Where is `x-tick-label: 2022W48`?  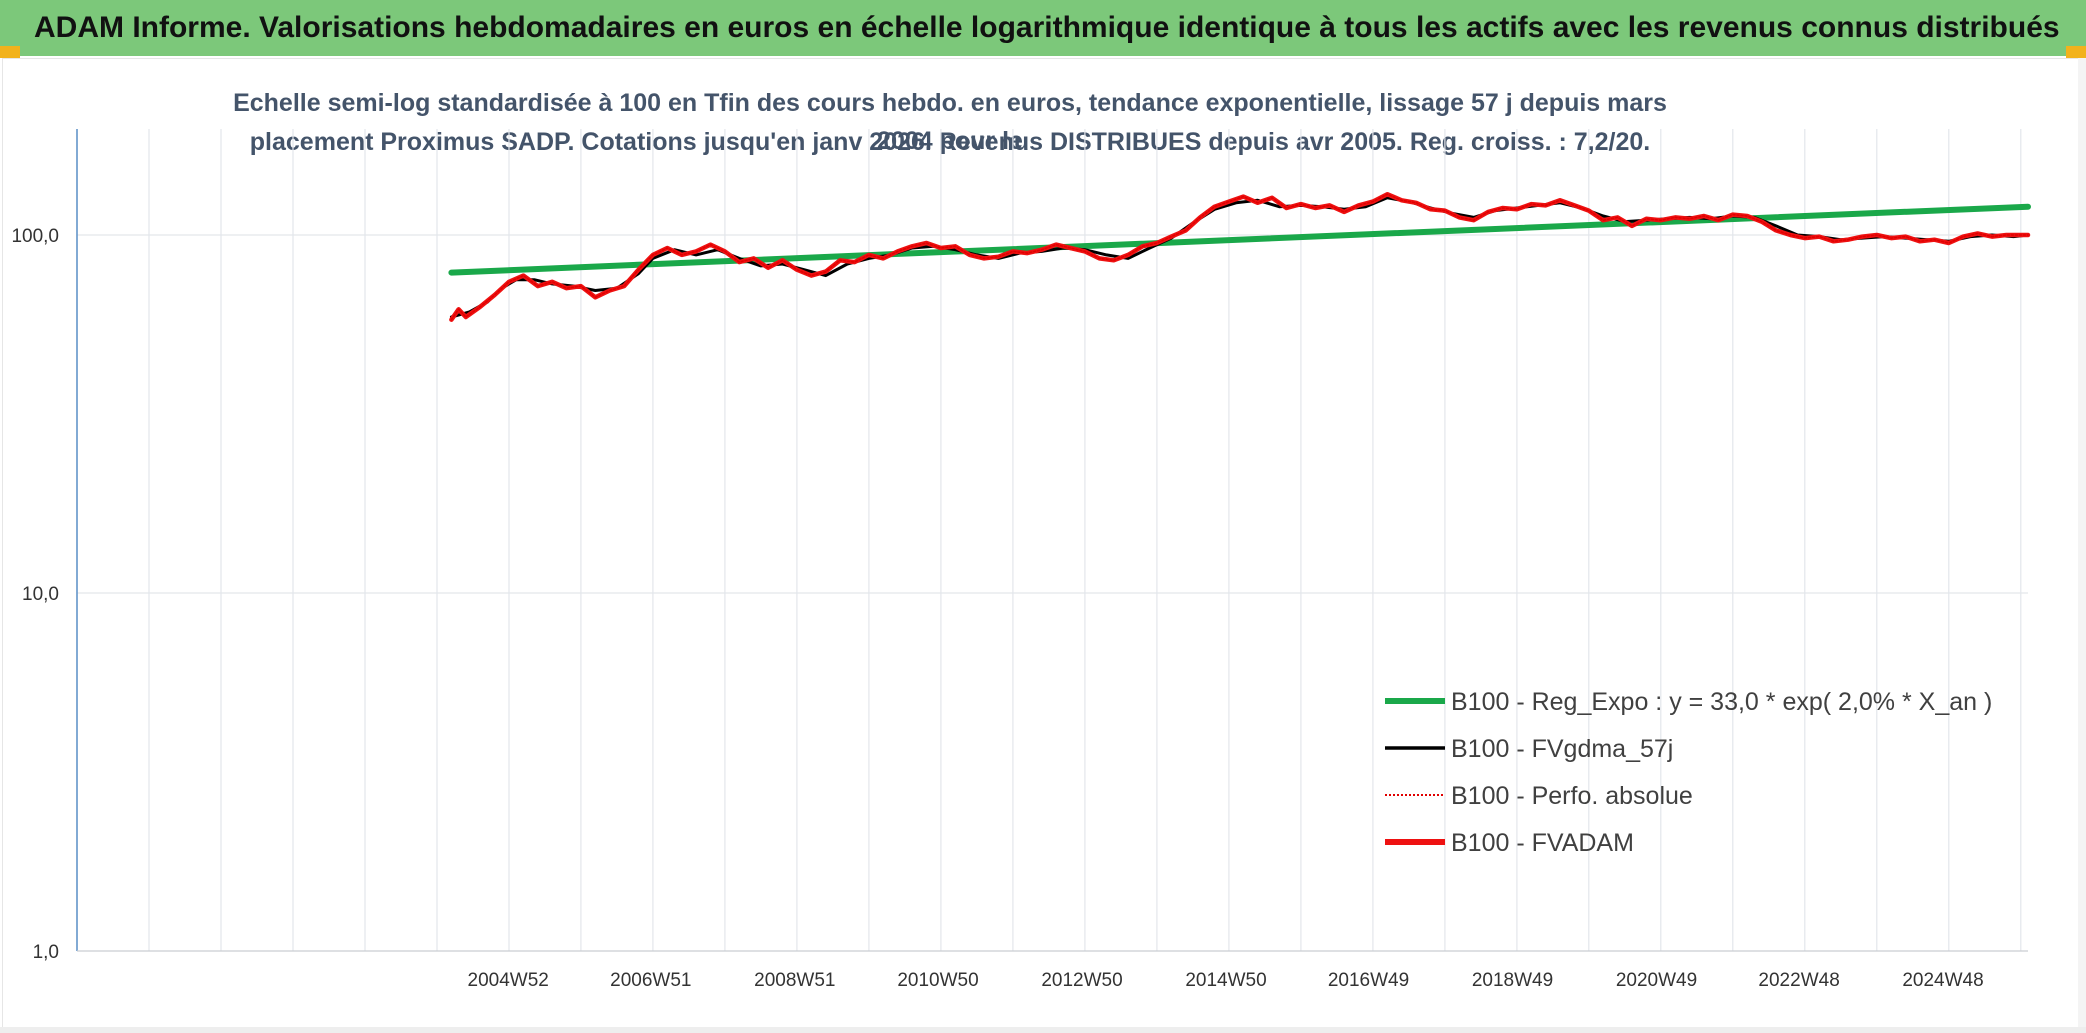 x-tick-label: 2022W48 is located at coordinates (1798, 980).